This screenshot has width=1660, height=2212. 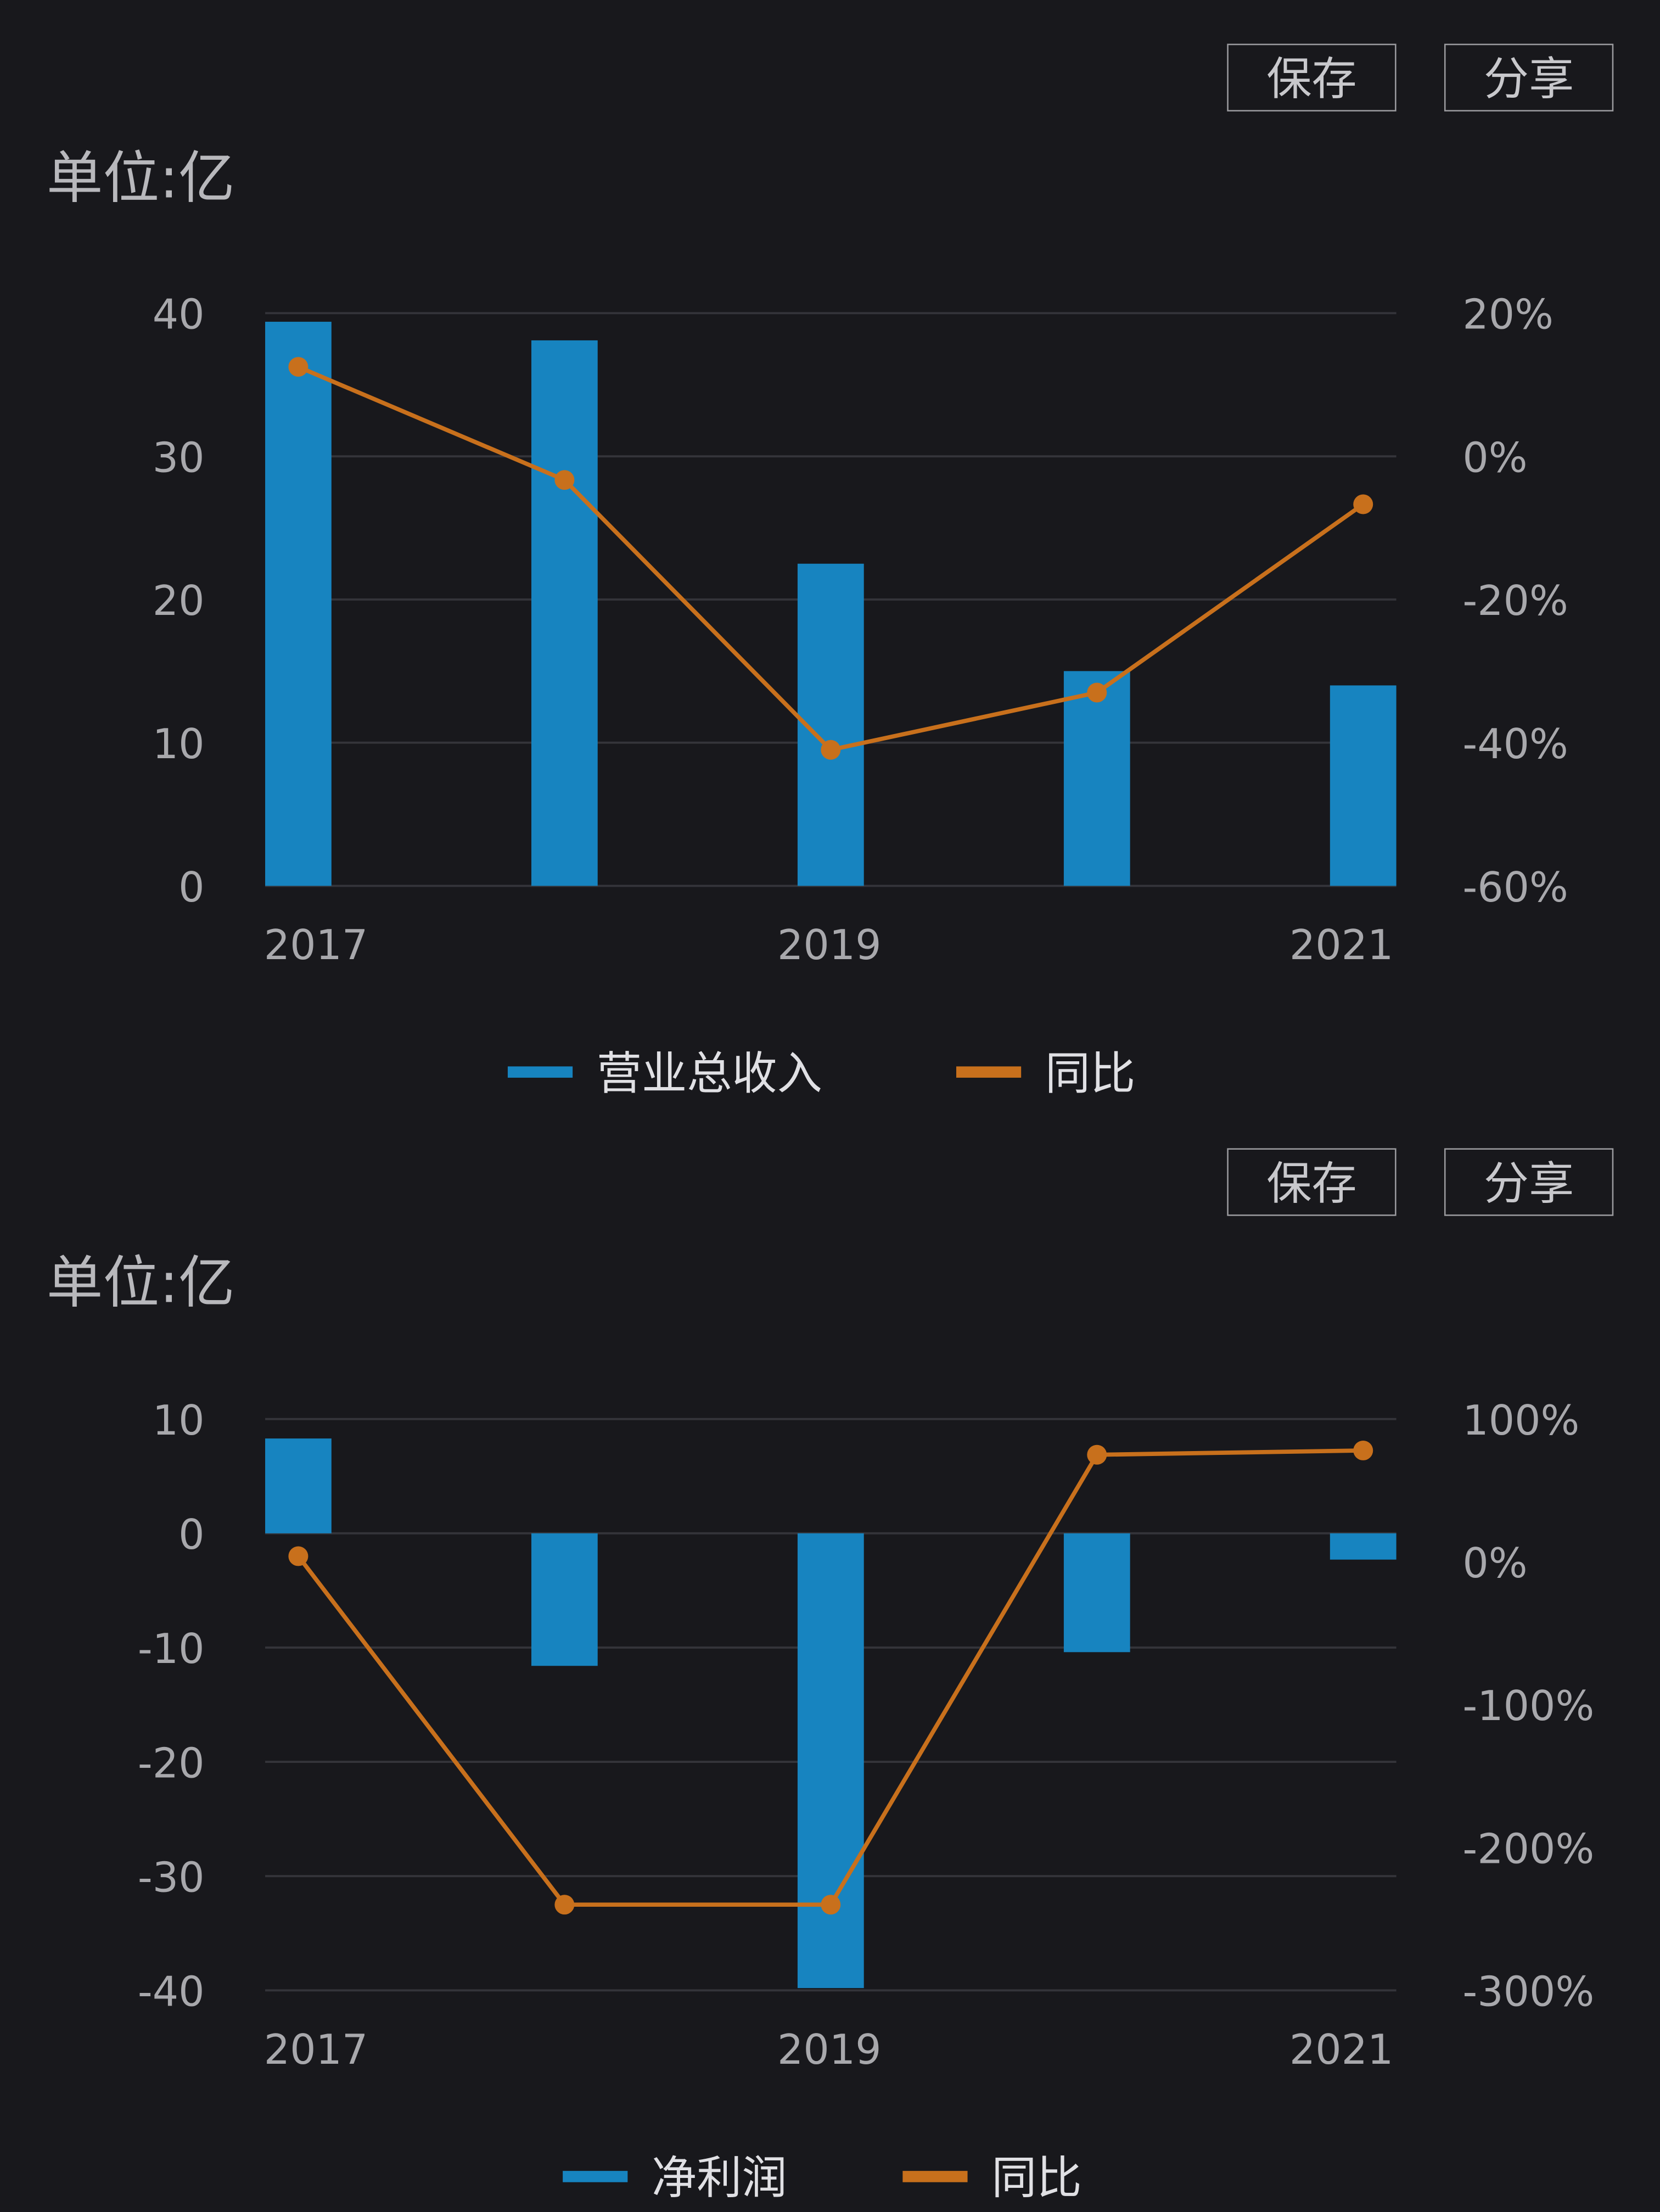 I want to click on left-axis-tick-label: -10, so click(x=171, y=1649).